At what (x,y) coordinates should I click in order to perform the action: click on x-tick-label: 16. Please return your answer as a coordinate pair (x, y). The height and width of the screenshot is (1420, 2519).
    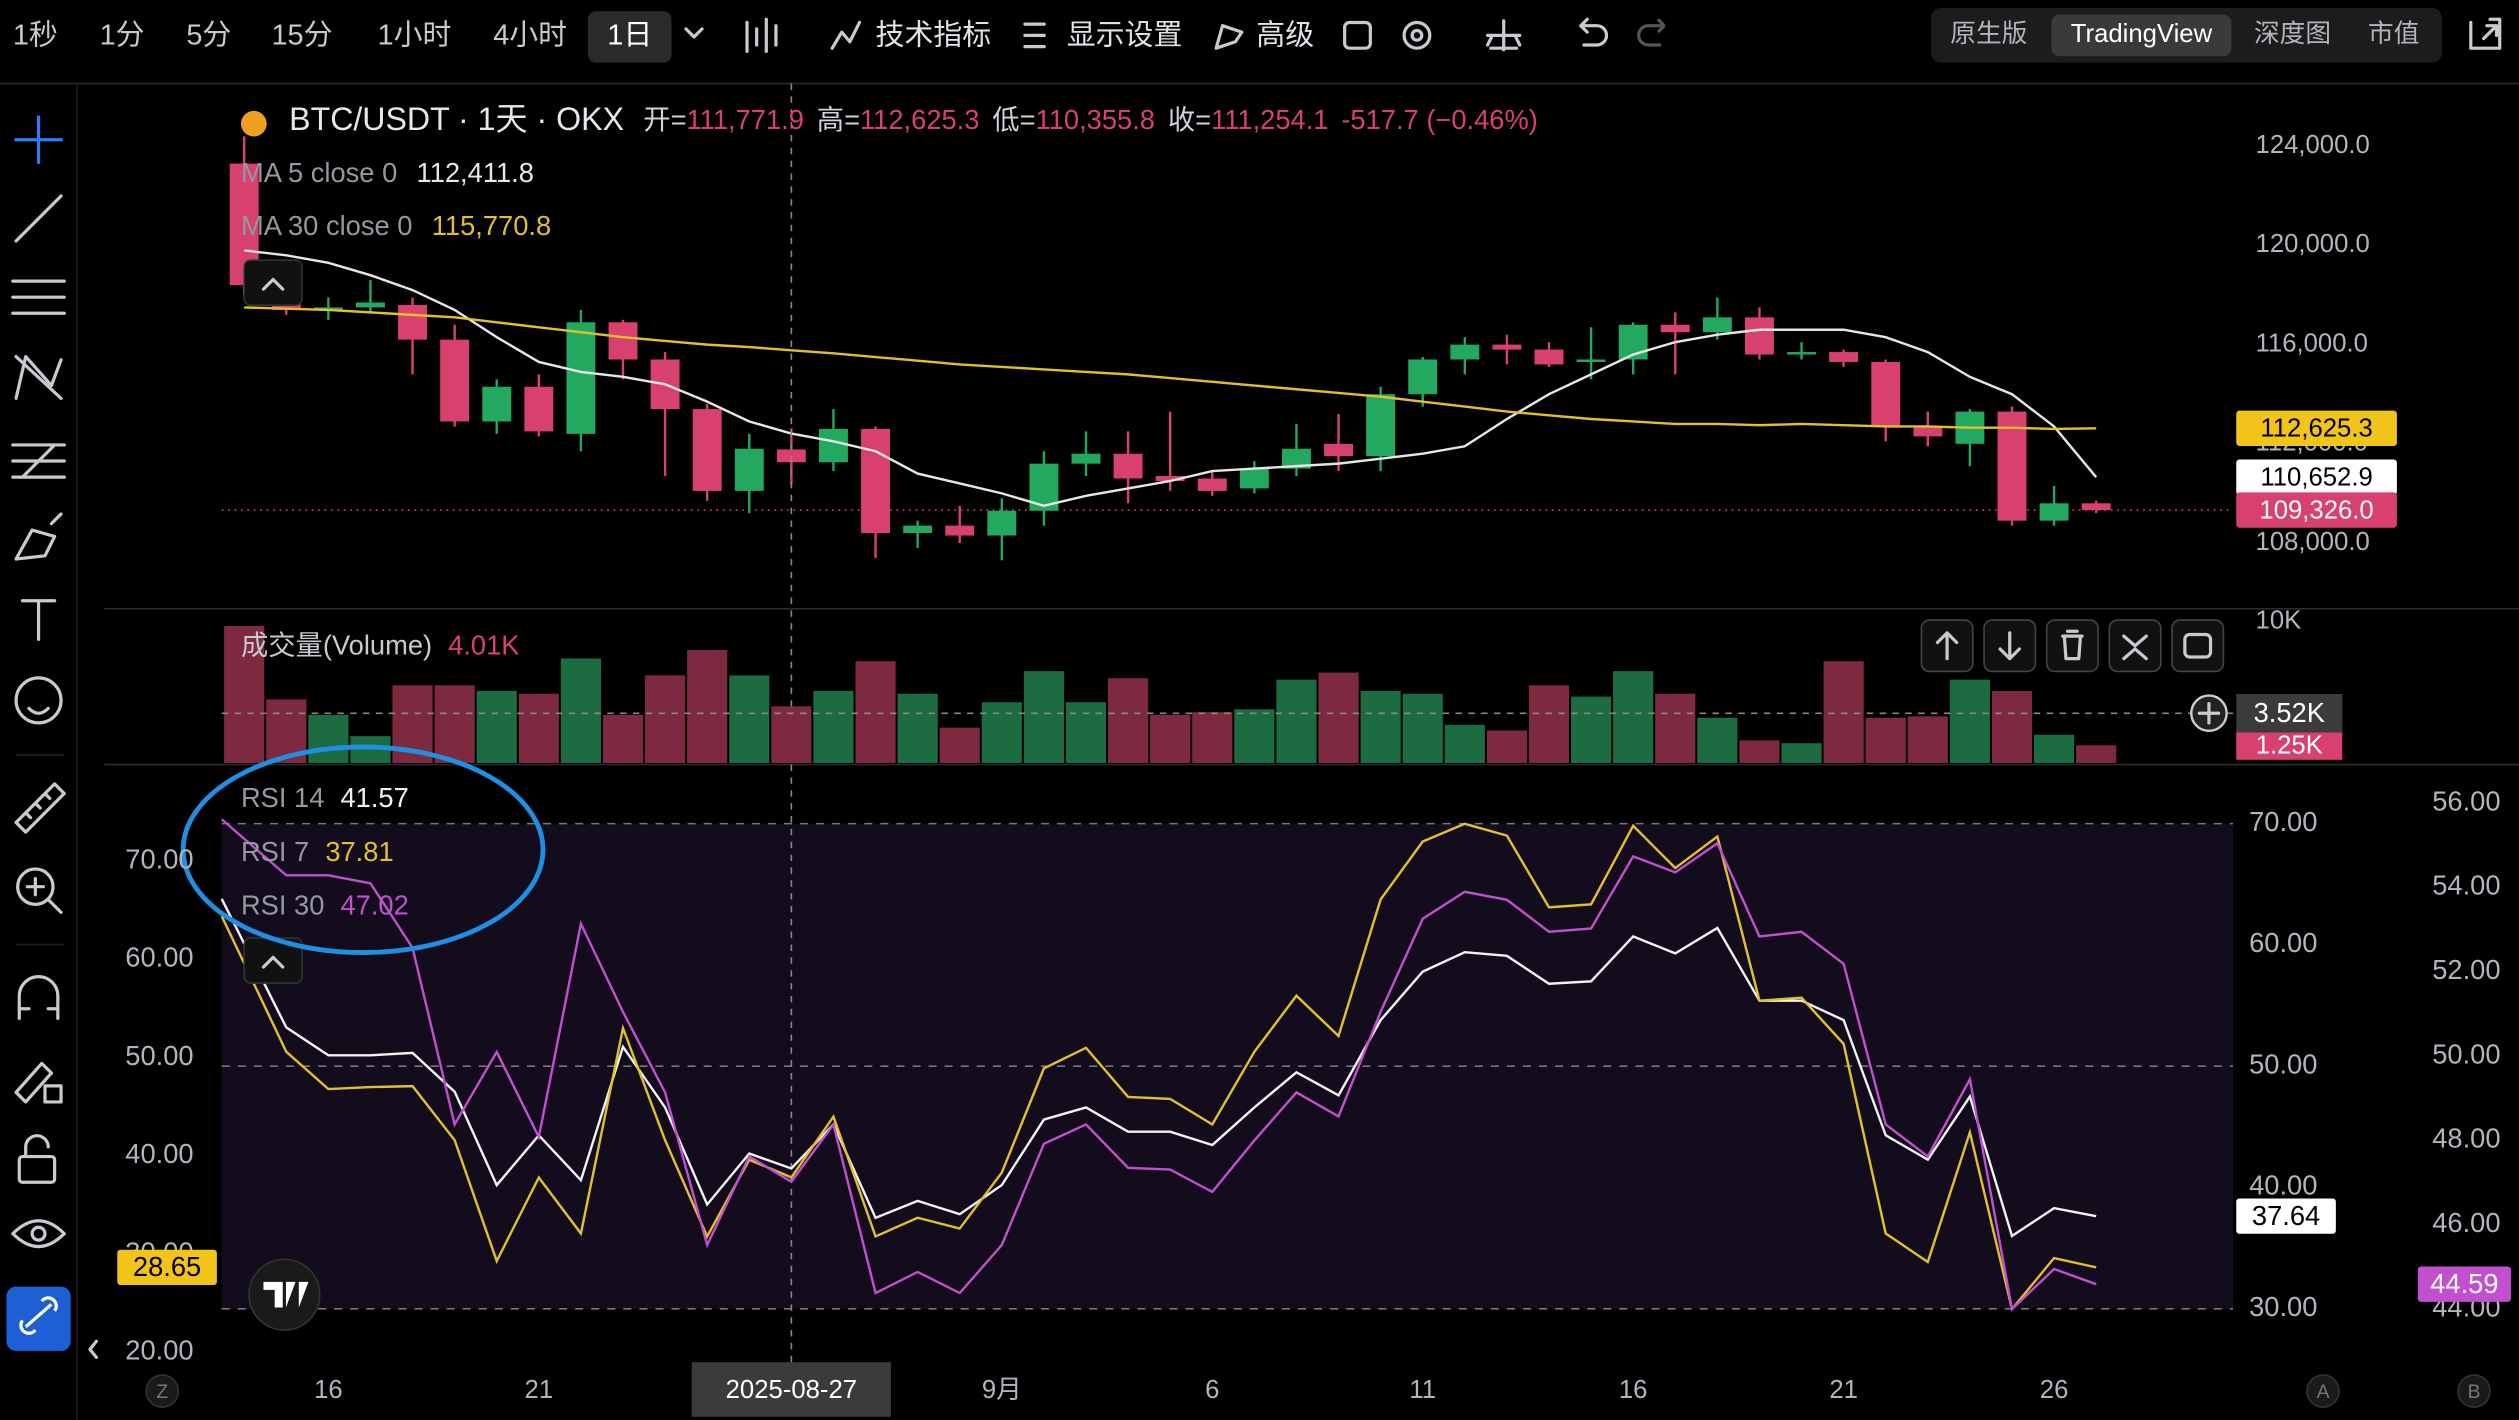
    Looking at the image, I should click on (328, 1390).